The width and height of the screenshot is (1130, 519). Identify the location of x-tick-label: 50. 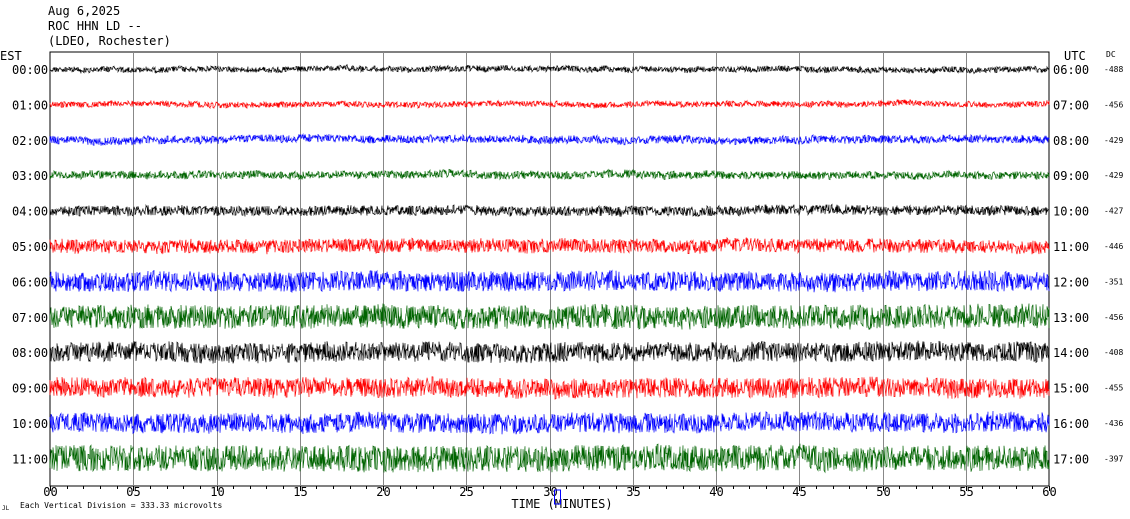
(883, 492).